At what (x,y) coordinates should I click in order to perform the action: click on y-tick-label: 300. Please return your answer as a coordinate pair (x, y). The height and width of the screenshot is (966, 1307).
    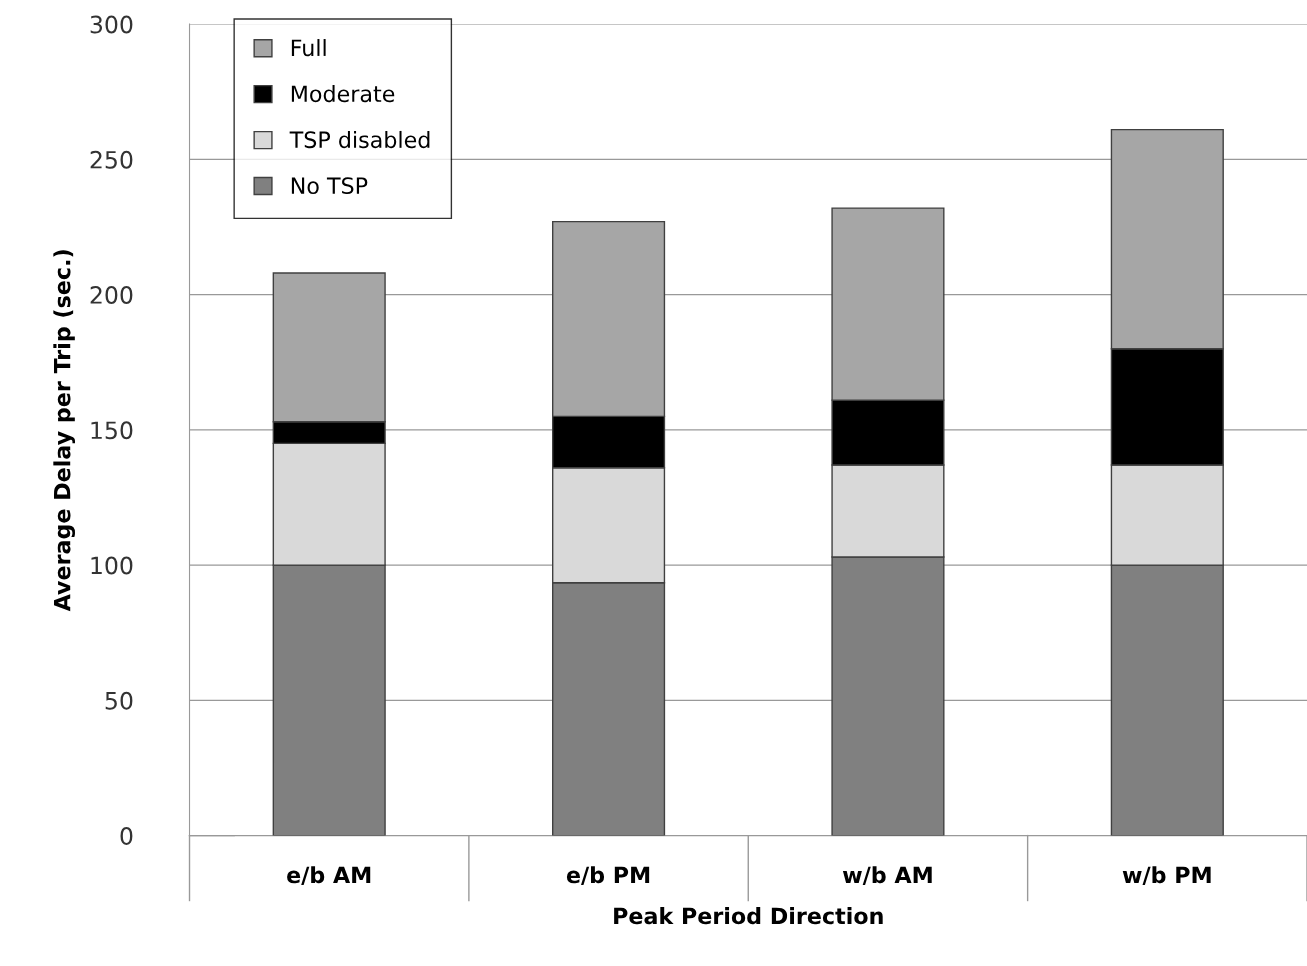
    Looking at the image, I should click on (111, 24).